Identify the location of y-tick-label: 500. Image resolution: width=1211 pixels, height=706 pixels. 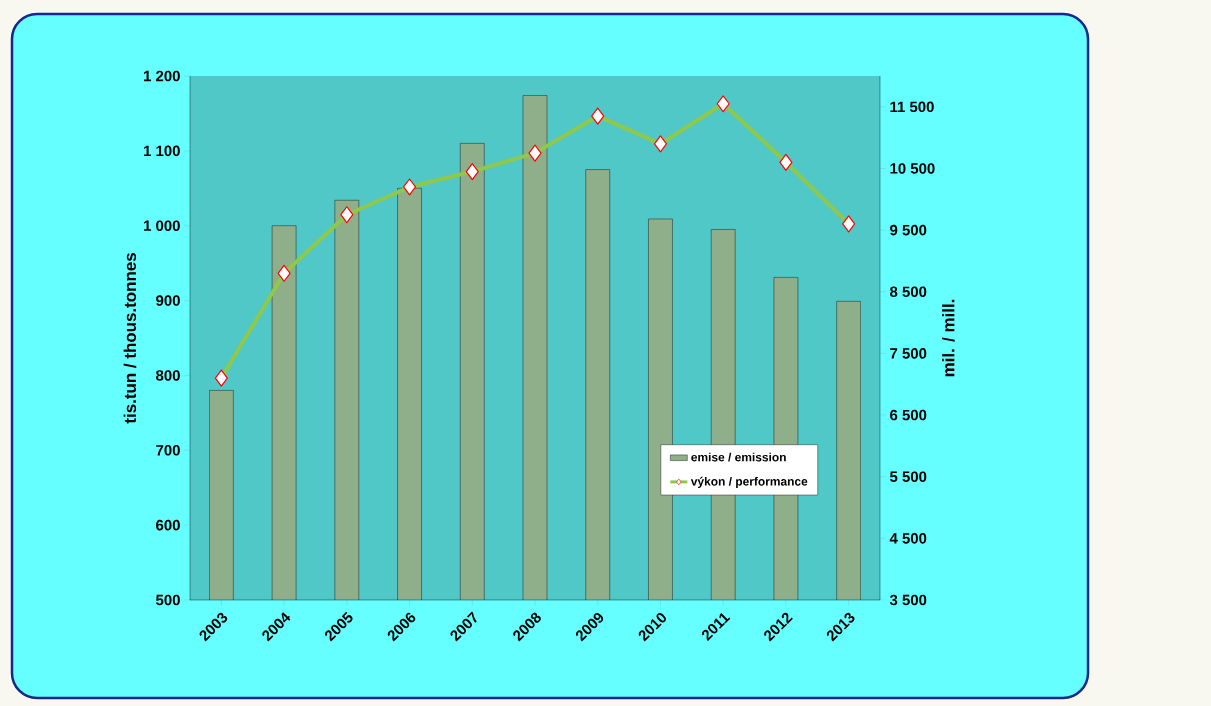
(168, 600).